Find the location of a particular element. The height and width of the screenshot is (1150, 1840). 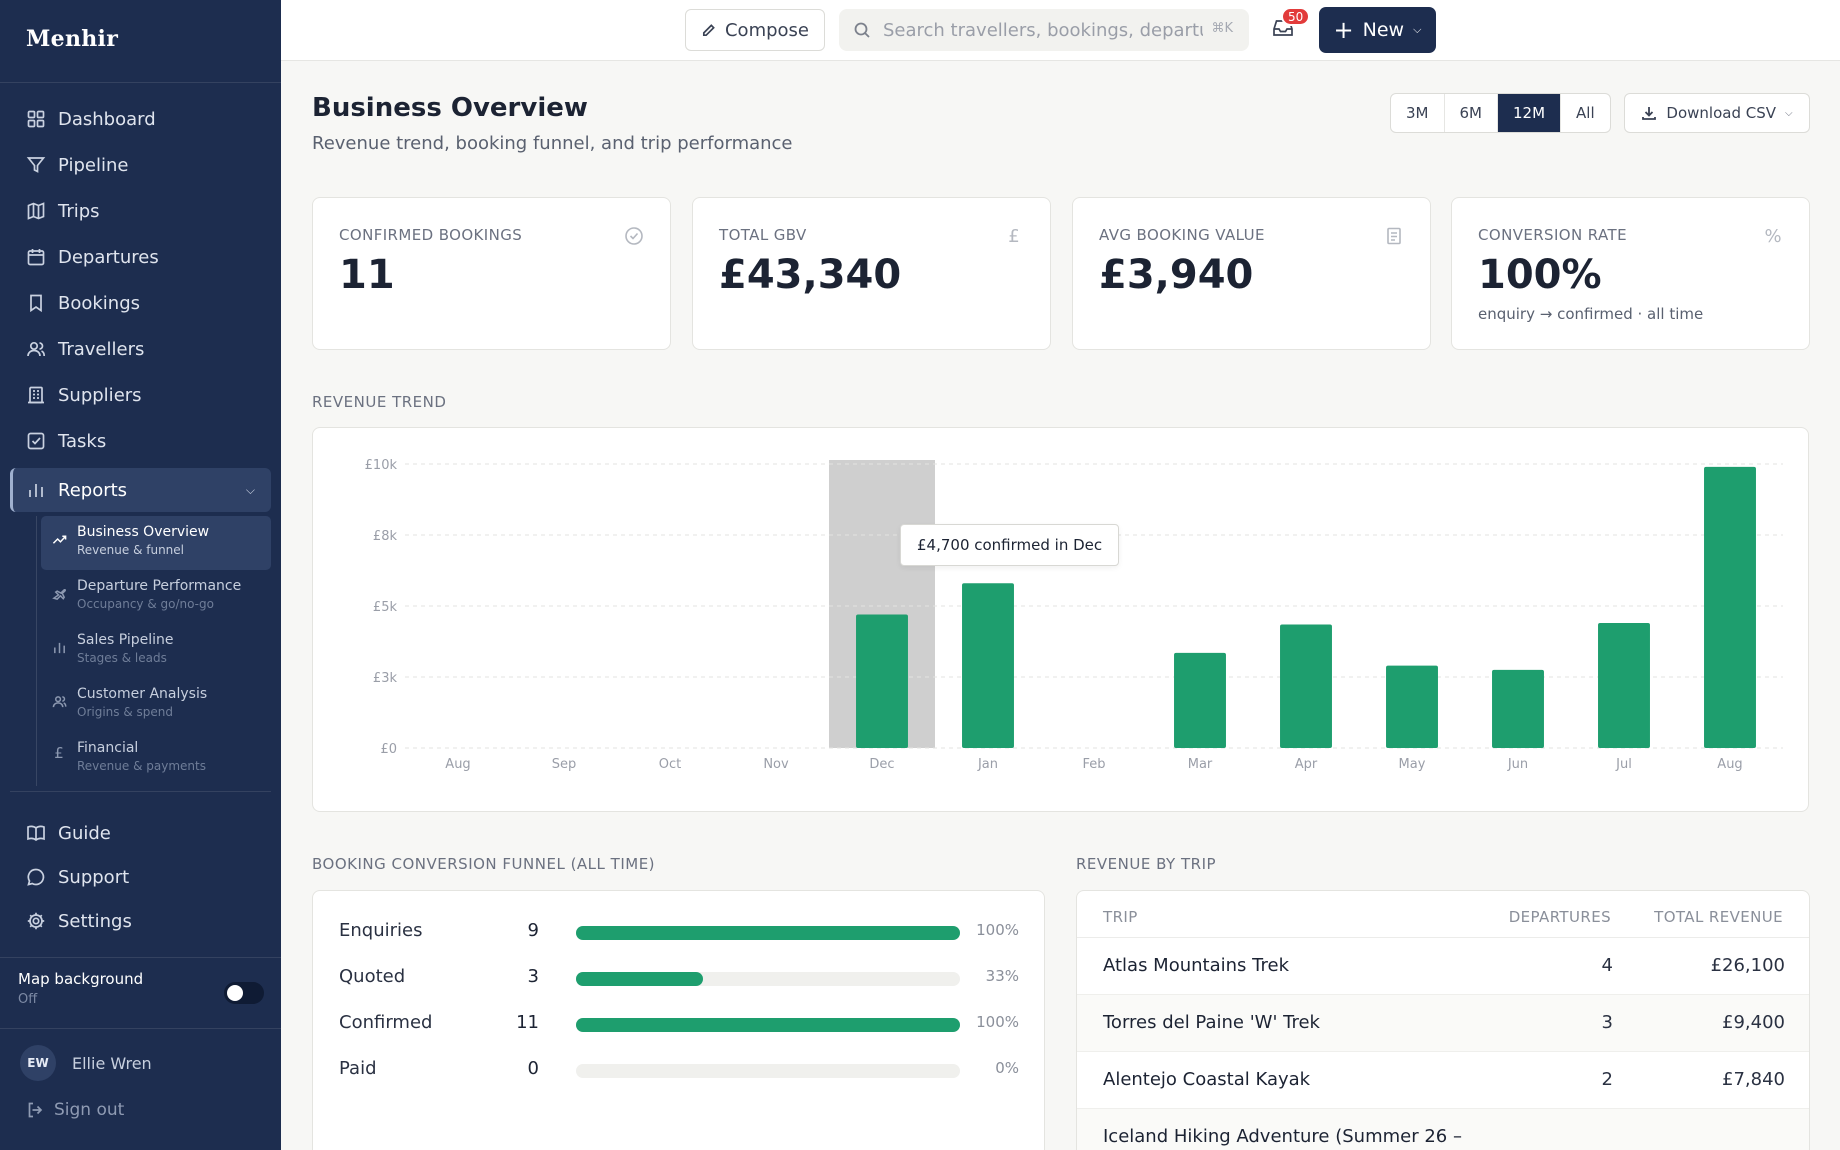

inbox-button is located at coordinates (1284, 29).